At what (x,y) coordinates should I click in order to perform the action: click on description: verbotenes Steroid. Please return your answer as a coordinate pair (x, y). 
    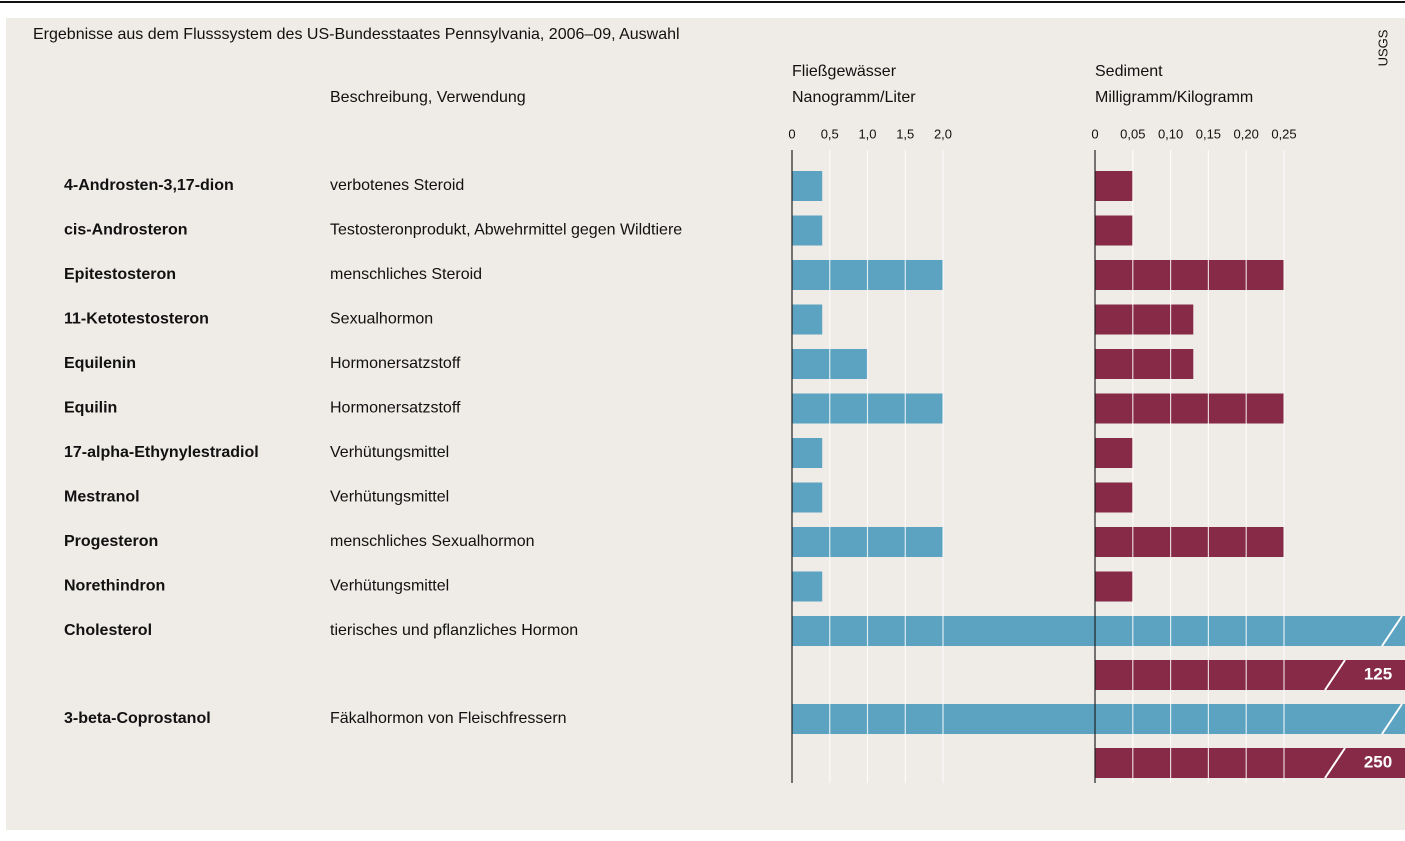
    Looking at the image, I should click on (397, 185).